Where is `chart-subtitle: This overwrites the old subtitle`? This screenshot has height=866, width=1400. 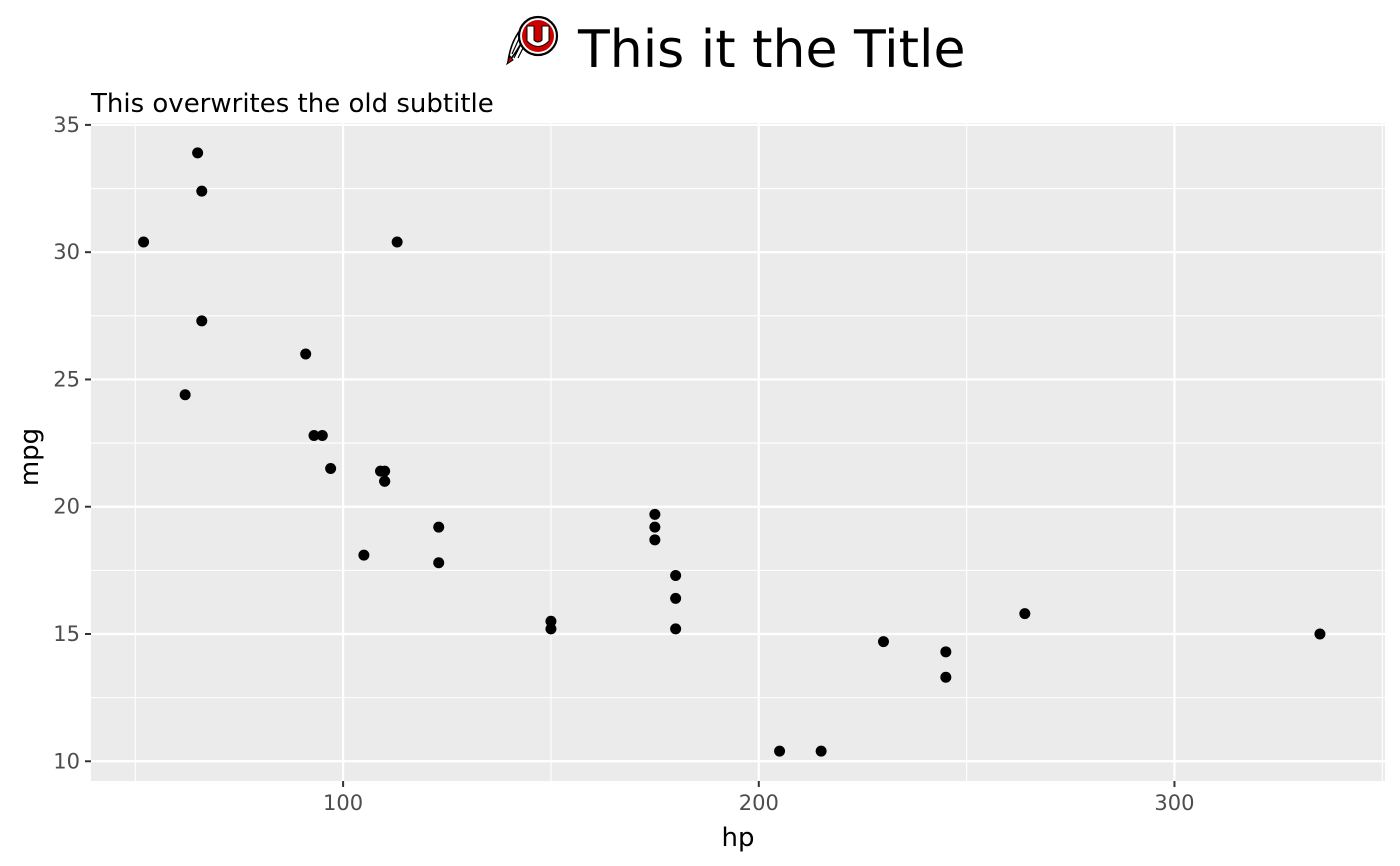 chart-subtitle: This overwrites the old subtitle is located at coordinates (292, 104).